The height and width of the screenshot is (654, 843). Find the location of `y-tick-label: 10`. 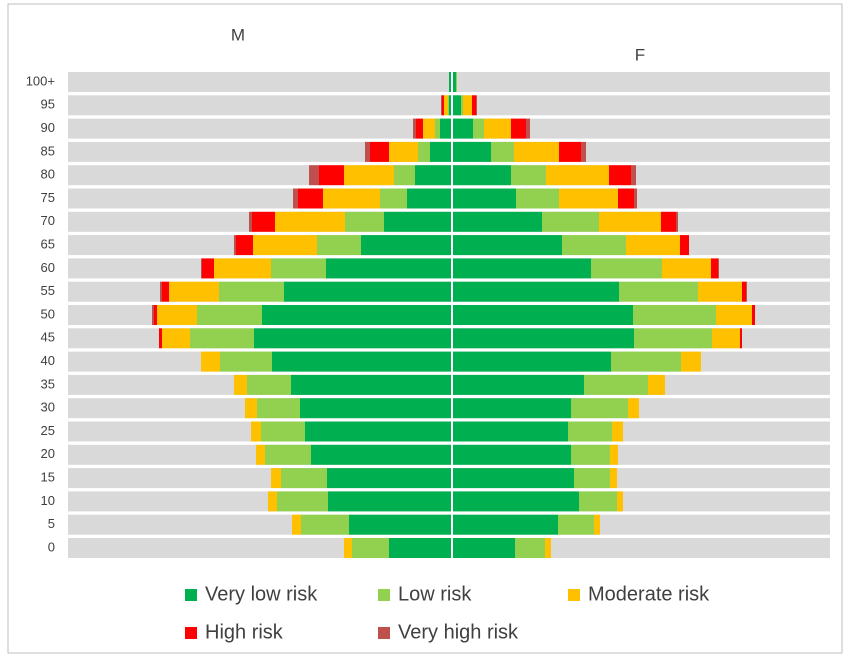

y-tick-label: 10 is located at coordinates (48, 500).